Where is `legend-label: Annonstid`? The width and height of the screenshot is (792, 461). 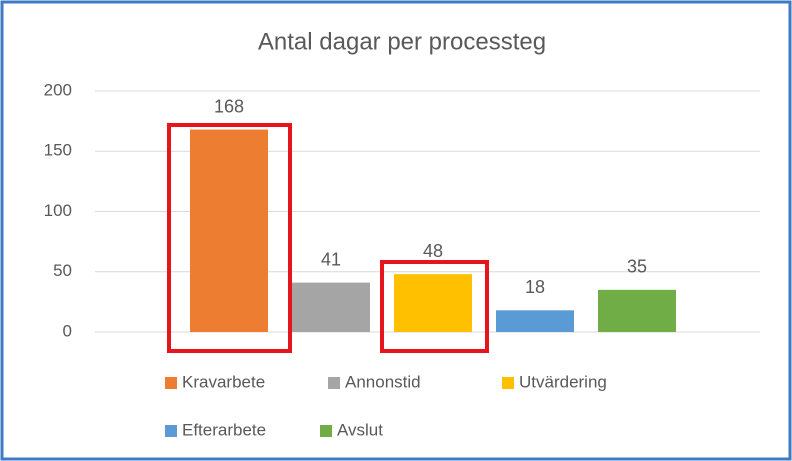 legend-label: Annonstid is located at coordinates (383, 381).